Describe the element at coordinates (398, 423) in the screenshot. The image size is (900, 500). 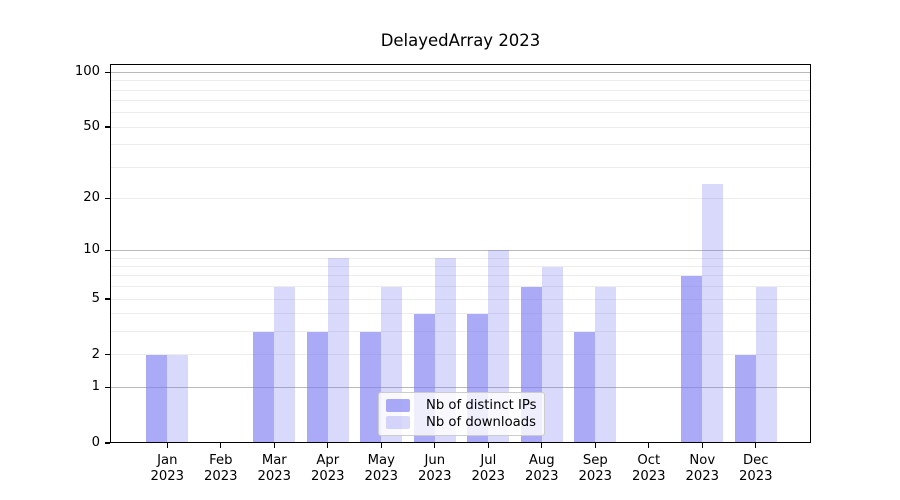
I see `legend-swatch-downloads` at that location.